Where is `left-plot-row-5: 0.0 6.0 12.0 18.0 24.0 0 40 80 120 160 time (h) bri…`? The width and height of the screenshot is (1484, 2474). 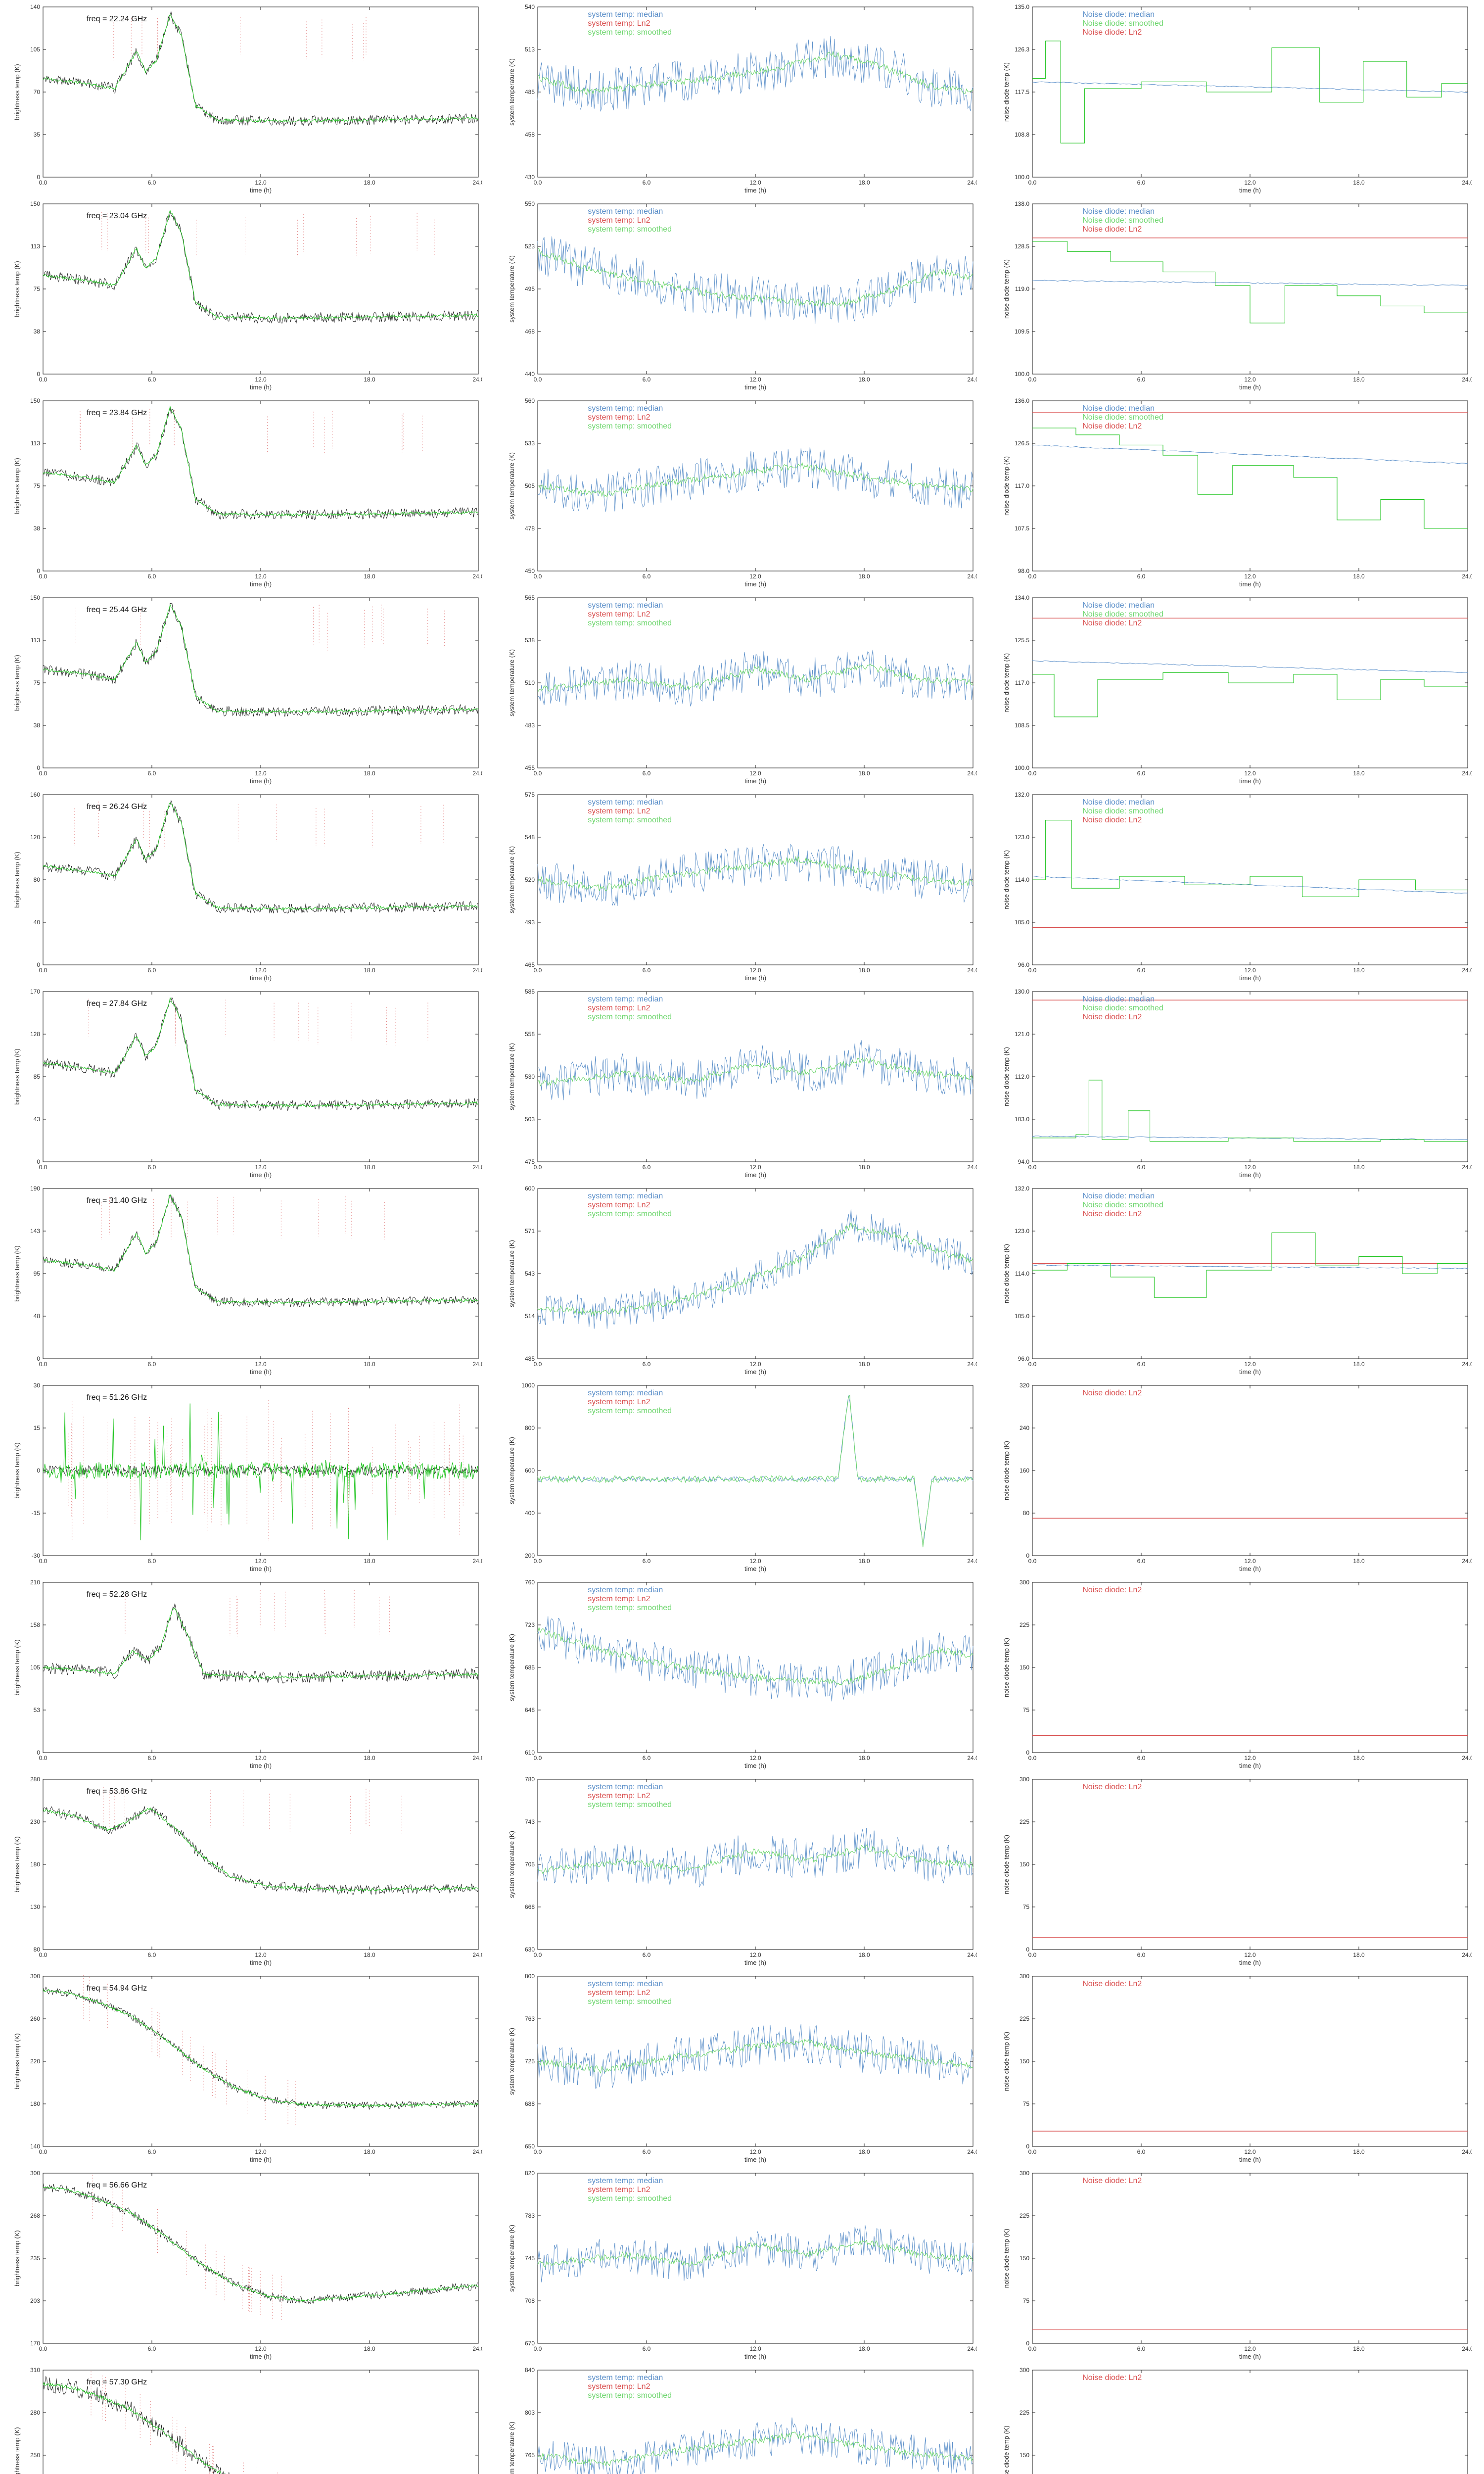 left-plot-row-5: 0.0 6.0 12.0 18.0 24.0 0 40 80 120 160 time (h) bri… is located at coordinates (247, 887).